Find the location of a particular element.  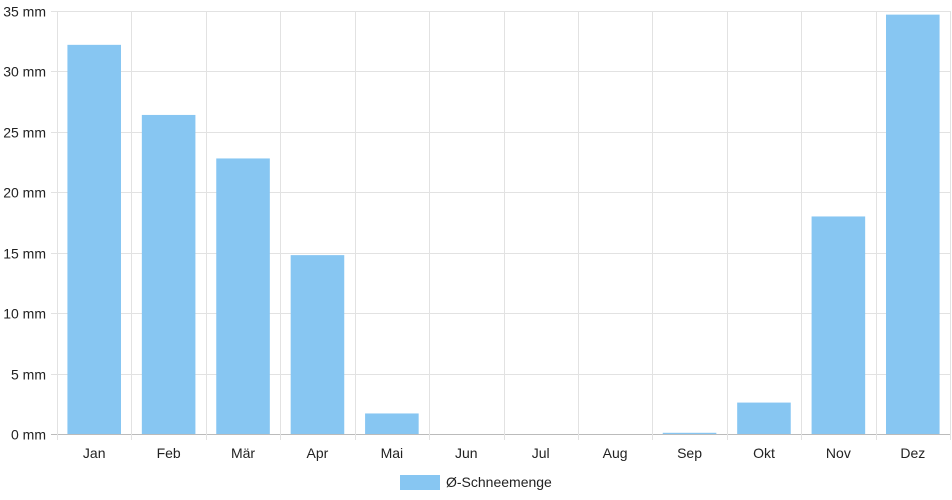

y-tick-label: 35 mm is located at coordinates (24, 12).